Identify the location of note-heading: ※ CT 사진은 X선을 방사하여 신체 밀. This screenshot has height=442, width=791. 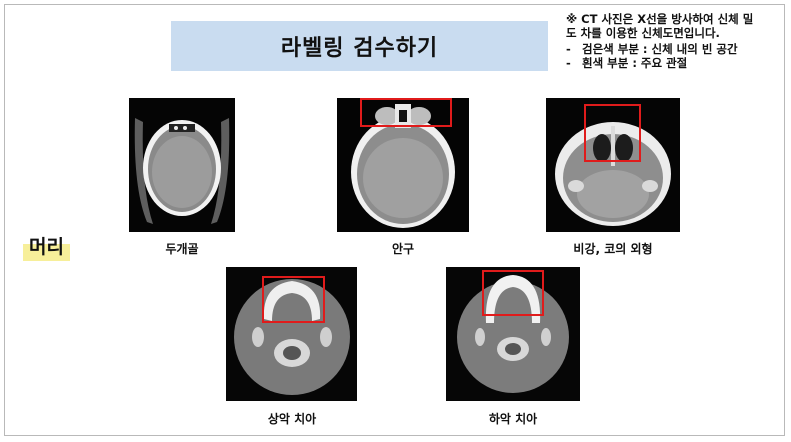
(660, 19).